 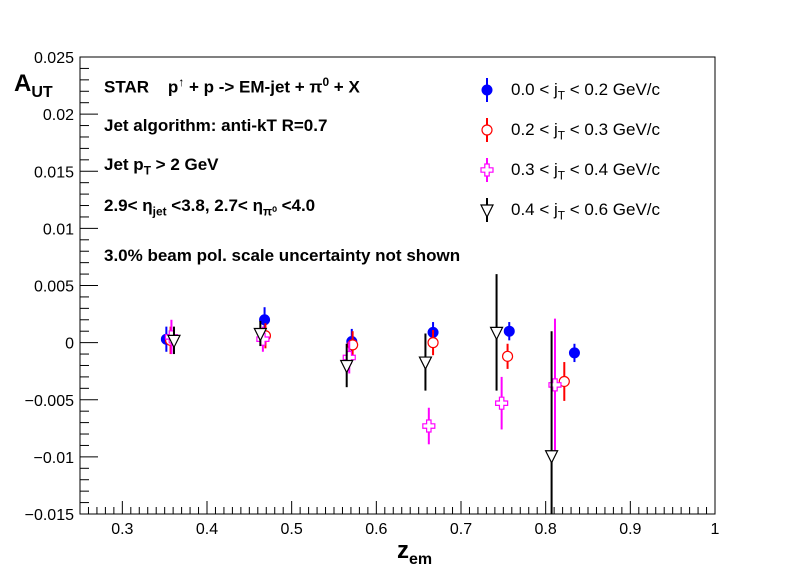 I want to click on y-tick-label: −0.005, so click(x=49, y=401).